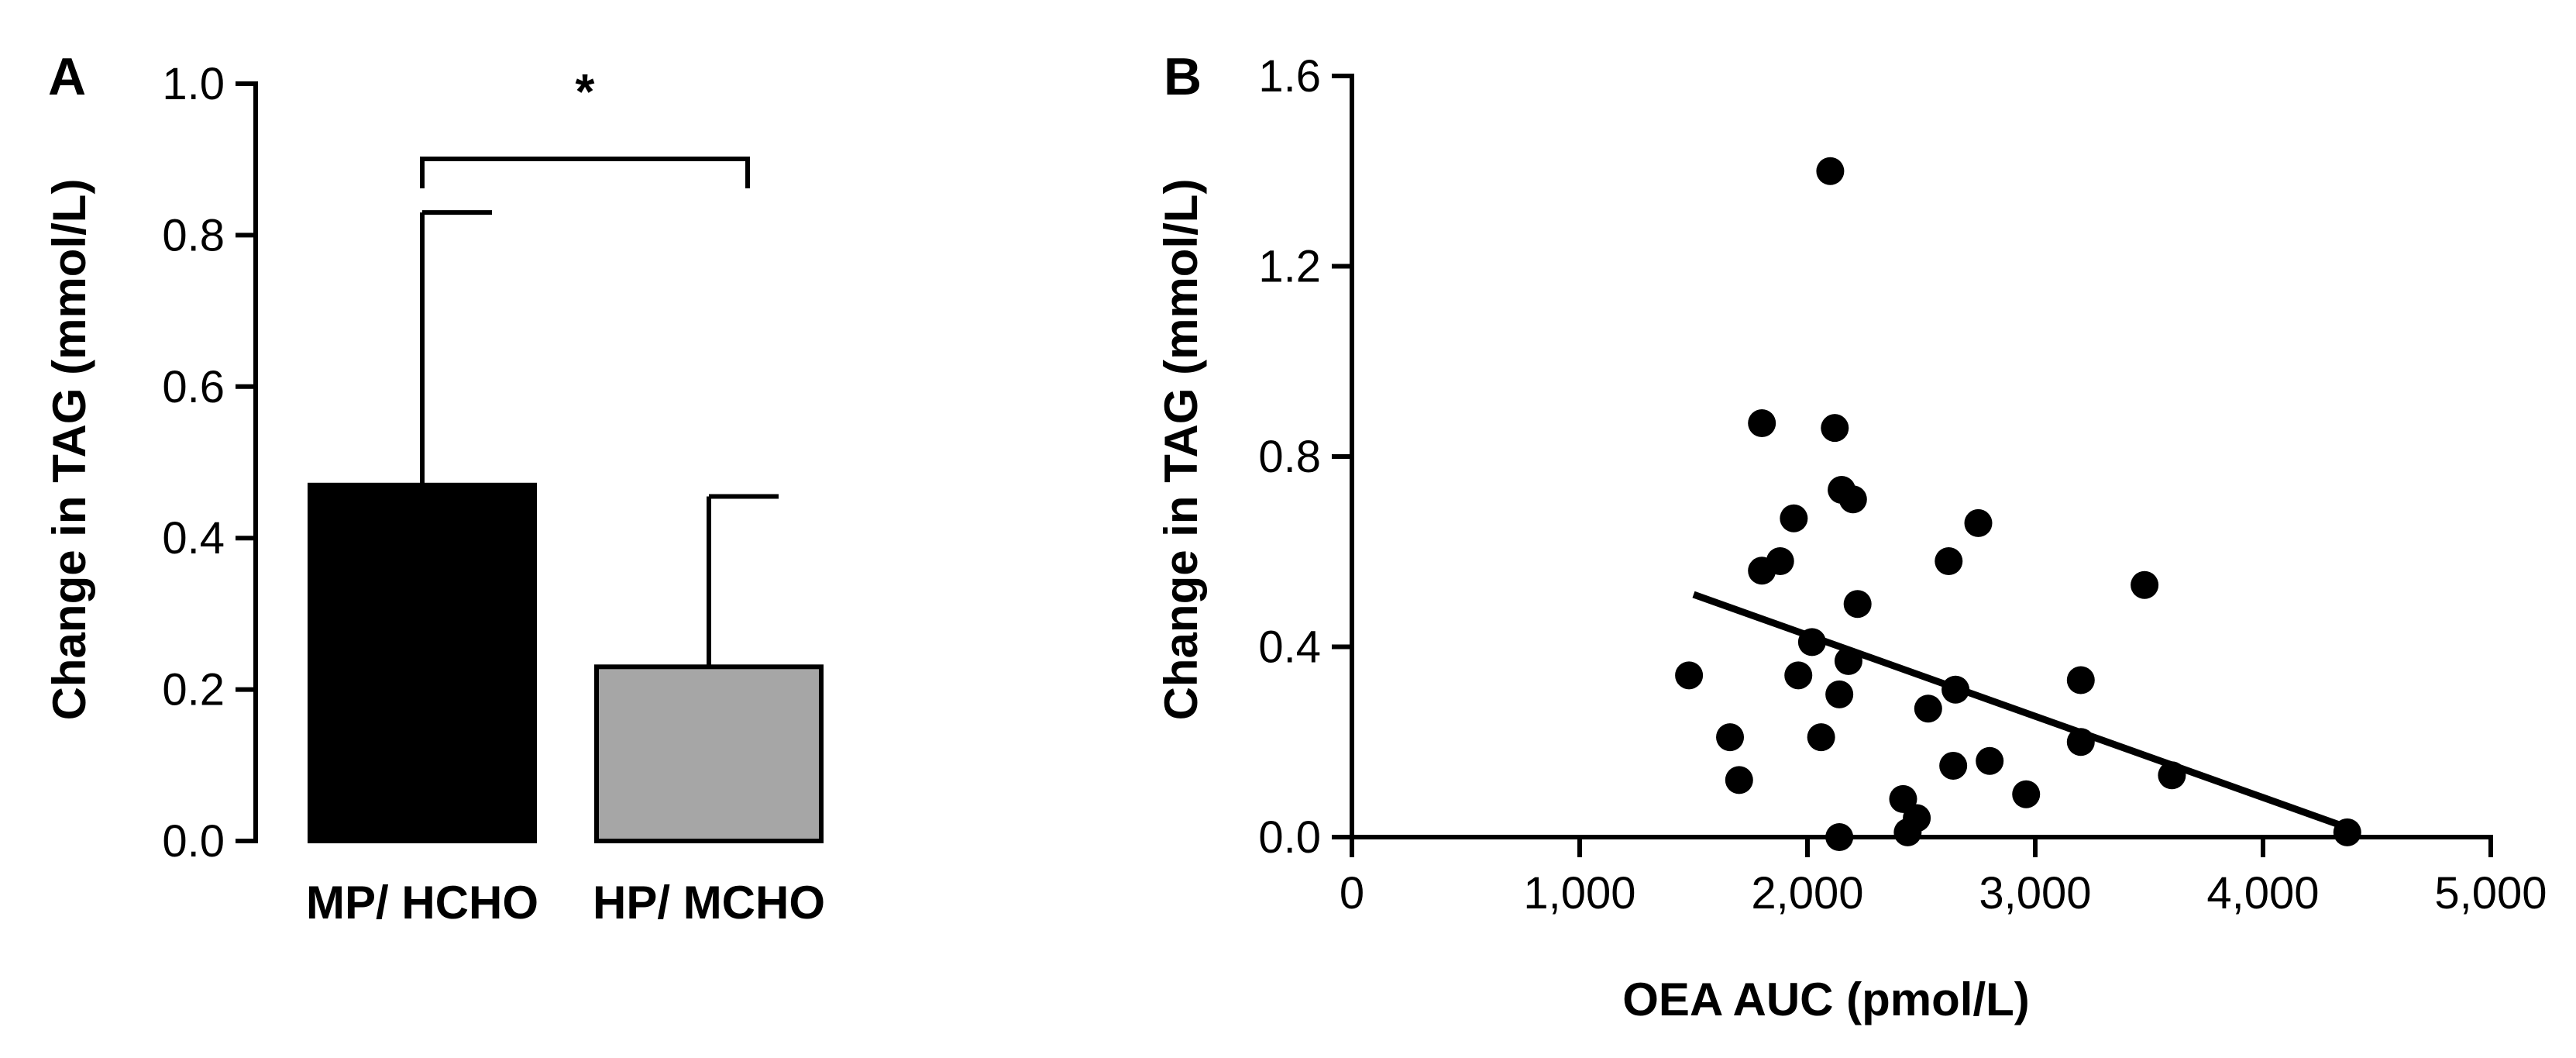 This screenshot has width=2576, height=1058. What do you see at coordinates (585, 91) in the screenshot?
I see `significance-star: *` at bounding box center [585, 91].